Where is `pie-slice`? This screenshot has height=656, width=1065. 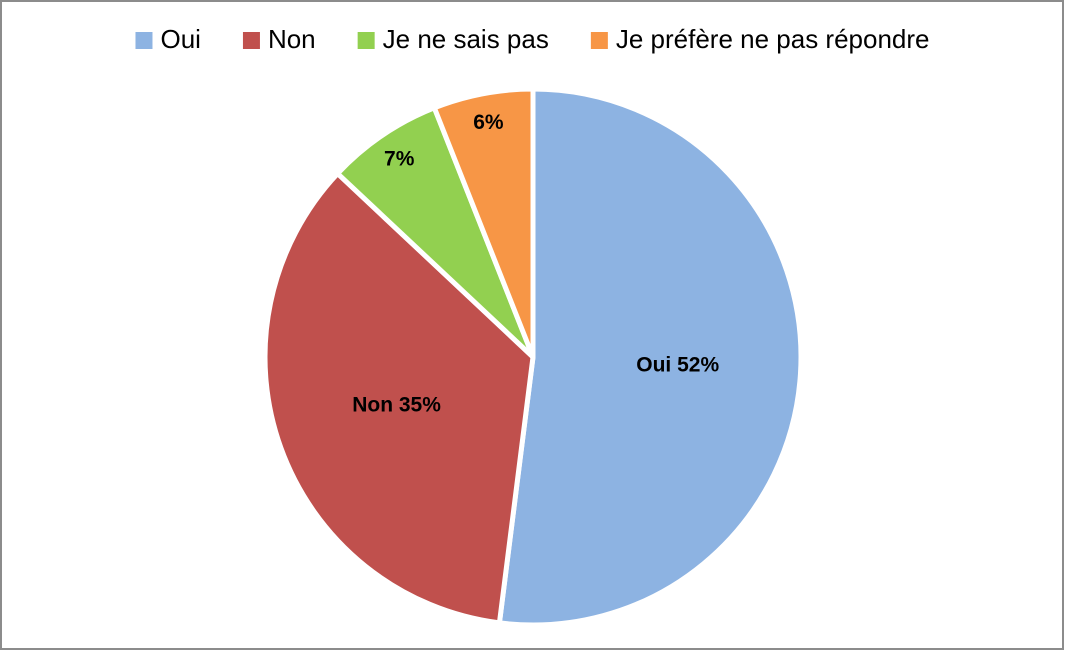
pie-slice is located at coordinates (483, 223).